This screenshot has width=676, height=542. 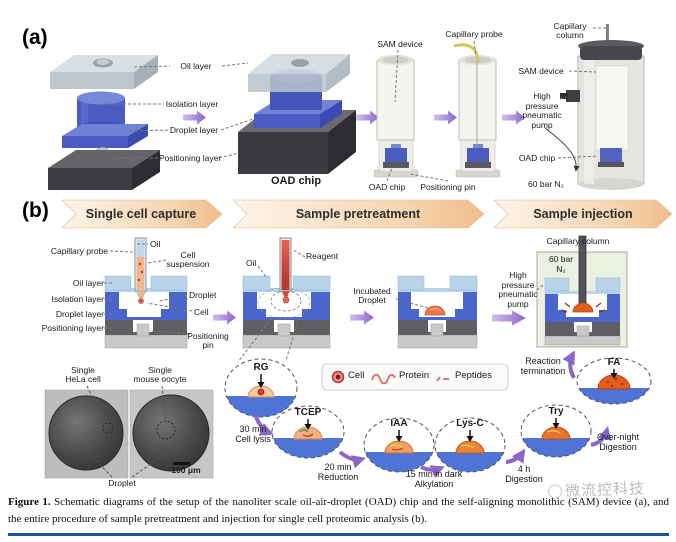 What do you see at coordinates (77, 299) in the screenshot?
I see `b-isolation-layer-label: Isolation layer` at bounding box center [77, 299].